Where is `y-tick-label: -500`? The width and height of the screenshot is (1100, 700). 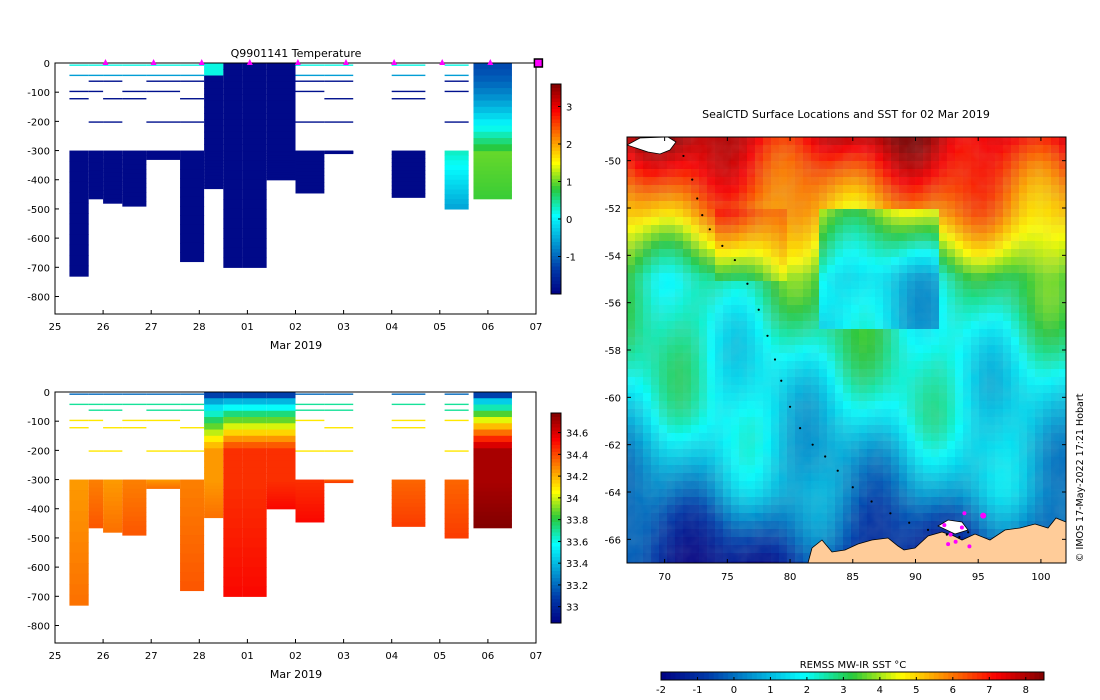 y-tick-label: -500 is located at coordinates (38, 539).